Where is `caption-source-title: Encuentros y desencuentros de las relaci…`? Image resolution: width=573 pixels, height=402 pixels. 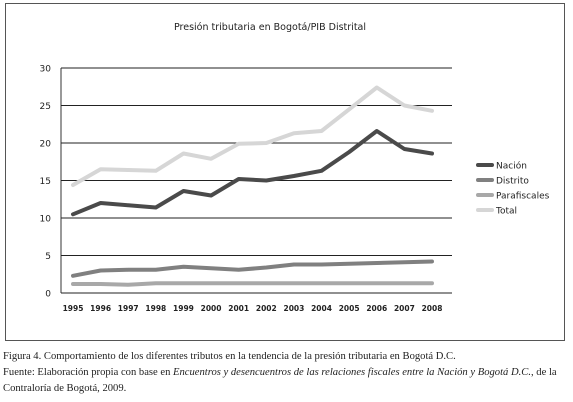 caption-source-title: Encuentros y desencuentros de las relaci… is located at coordinates (352, 372).